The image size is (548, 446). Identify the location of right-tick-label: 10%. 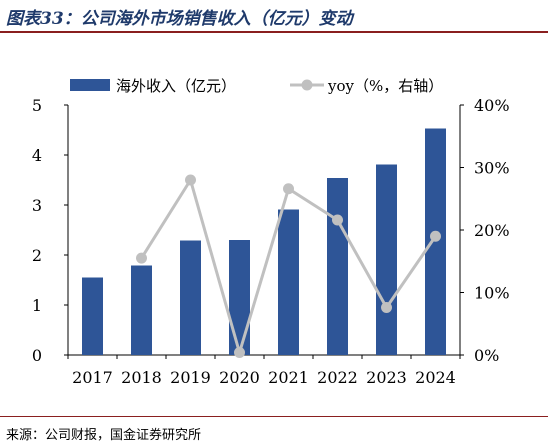
(492, 293).